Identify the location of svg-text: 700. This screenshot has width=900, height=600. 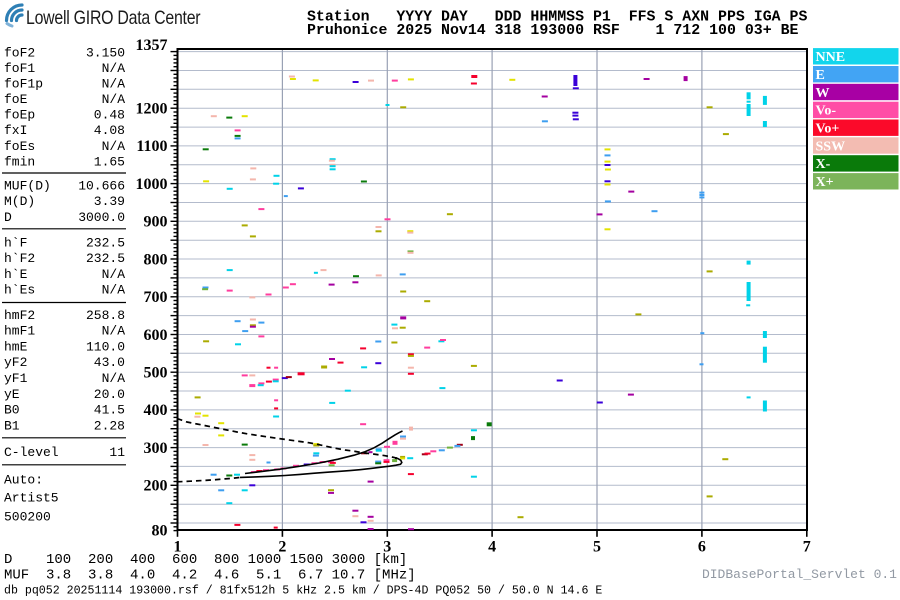
(156, 297).